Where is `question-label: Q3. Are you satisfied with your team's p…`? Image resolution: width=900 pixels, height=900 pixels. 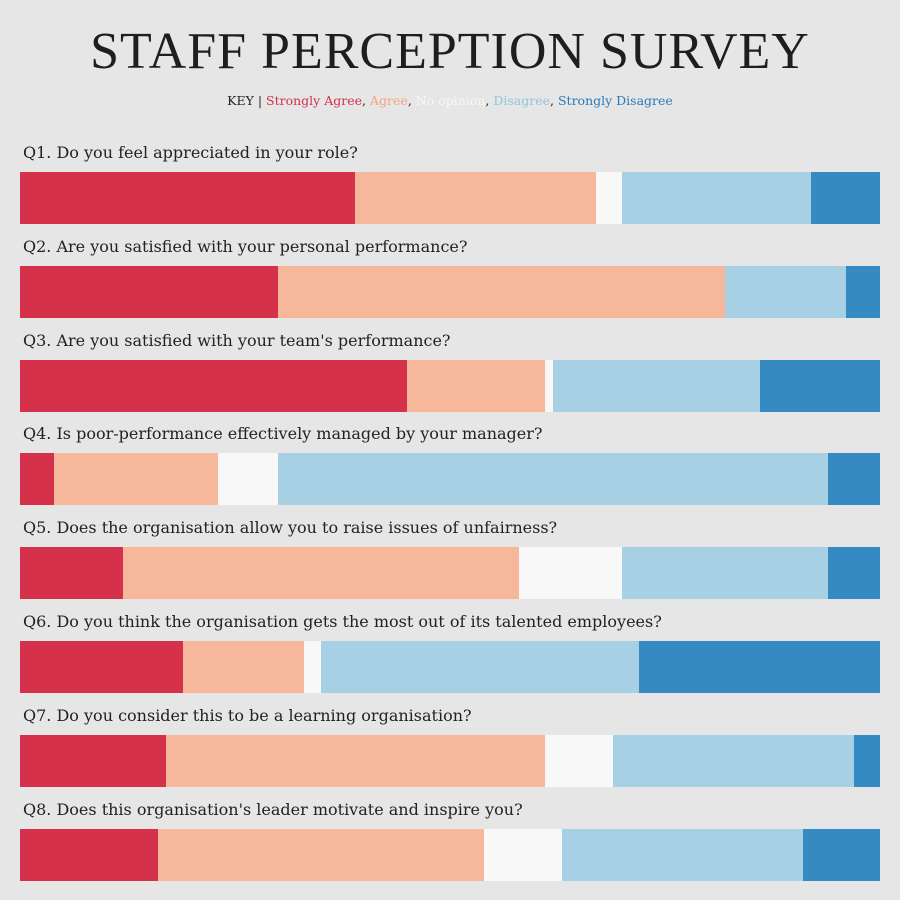
question-label: Q3. Are you satisfied with your team's p… is located at coordinates (237, 340).